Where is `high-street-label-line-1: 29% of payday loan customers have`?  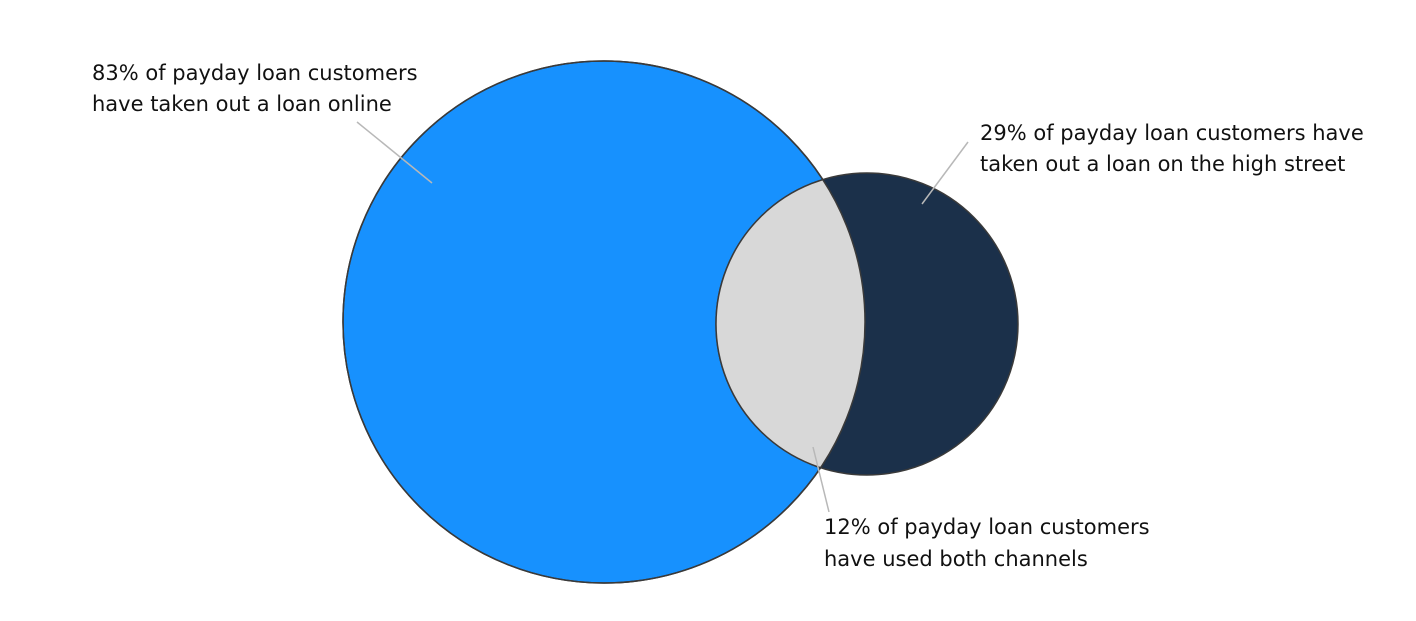 high-street-label-line-1: 29% of payday loan customers have is located at coordinates (1172, 133).